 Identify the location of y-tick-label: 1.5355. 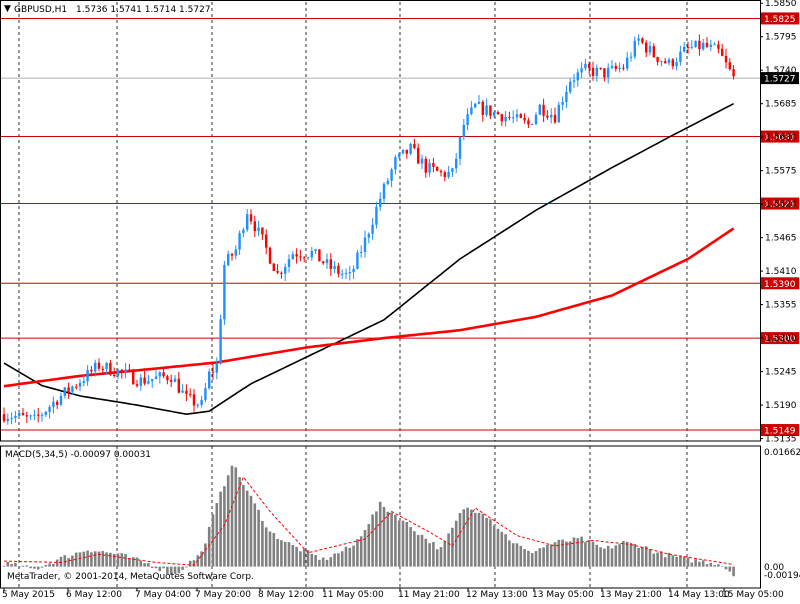
(781, 306).